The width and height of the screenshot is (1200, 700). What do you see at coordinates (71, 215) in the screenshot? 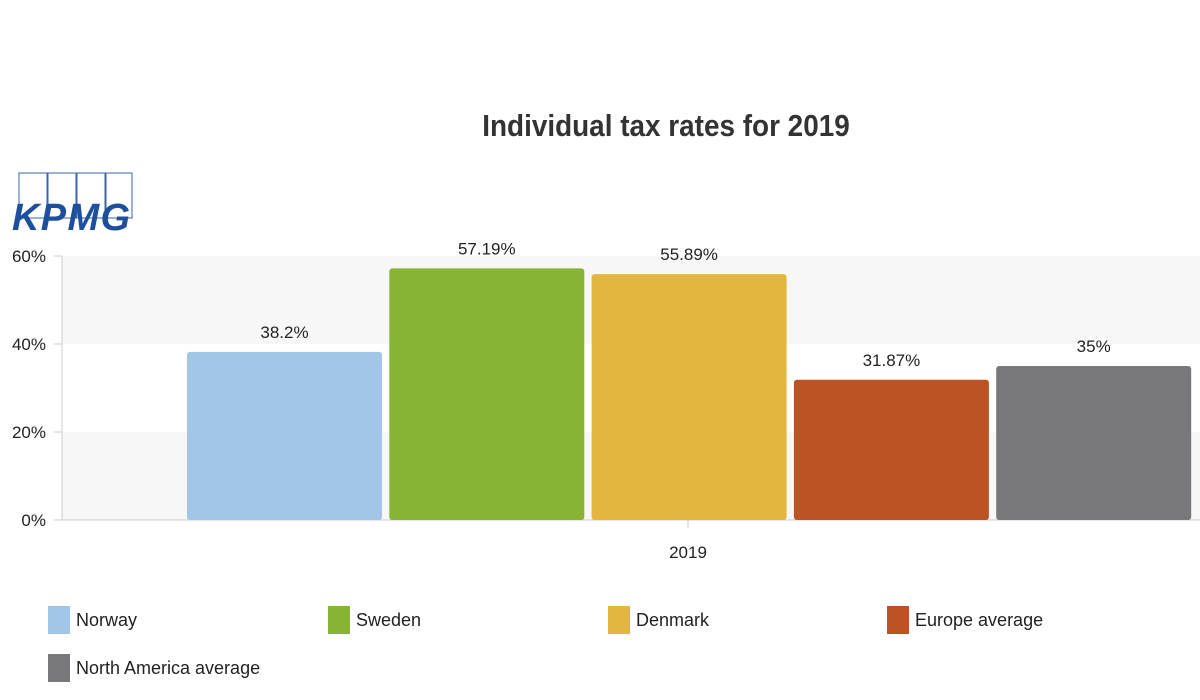
I see `svg-text: KPMG` at bounding box center [71, 215].